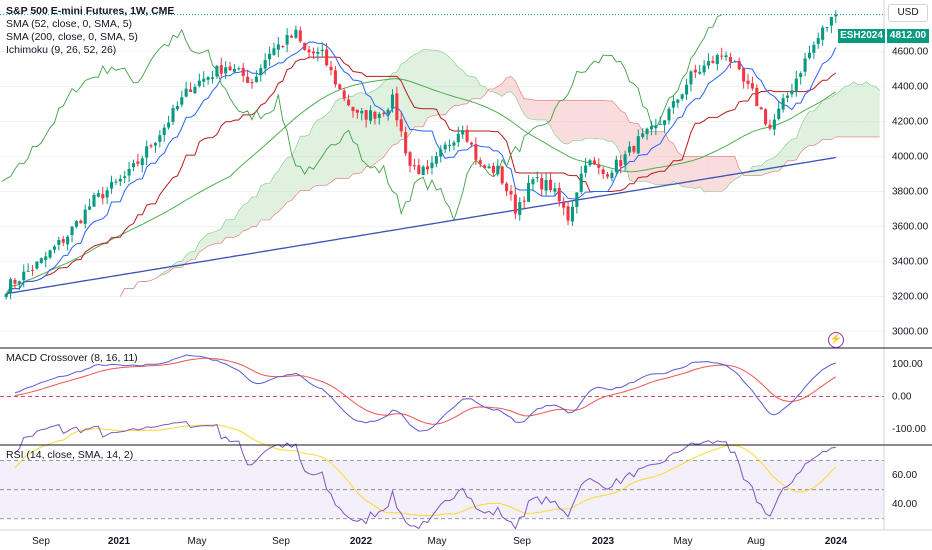 This screenshot has width=932, height=550. I want to click on time-tick-label: 2022, so click(361, 541).